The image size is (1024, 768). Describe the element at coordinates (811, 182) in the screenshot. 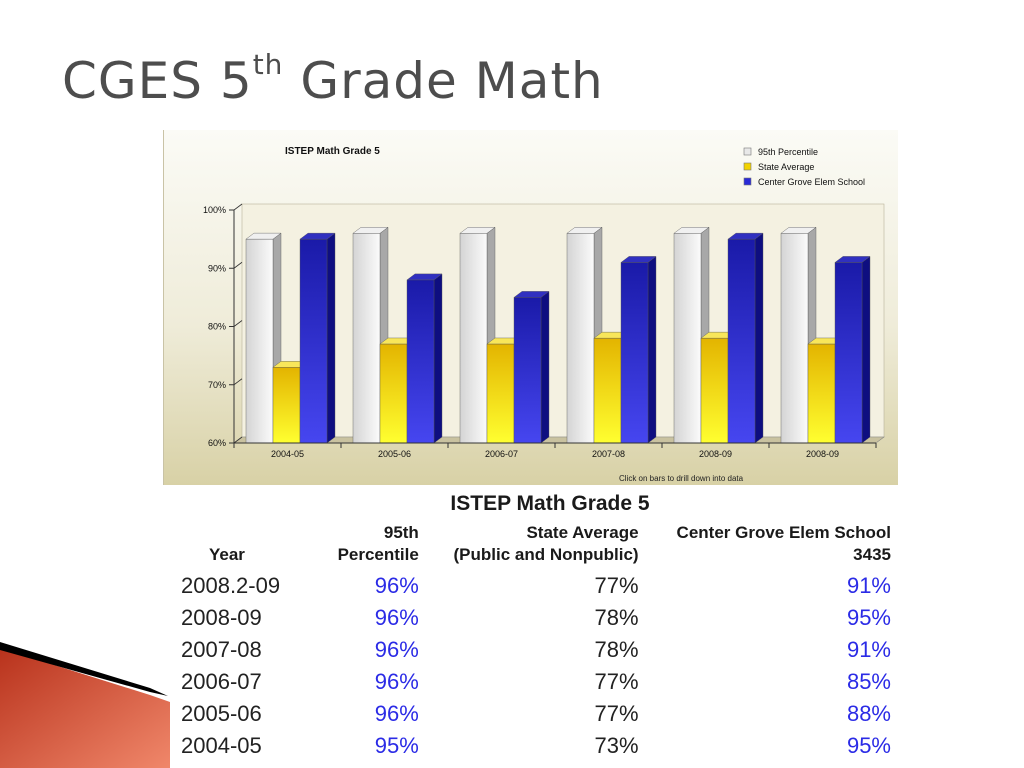

I see `legend-label-center-grove: Center Grove Elem School` at that location.